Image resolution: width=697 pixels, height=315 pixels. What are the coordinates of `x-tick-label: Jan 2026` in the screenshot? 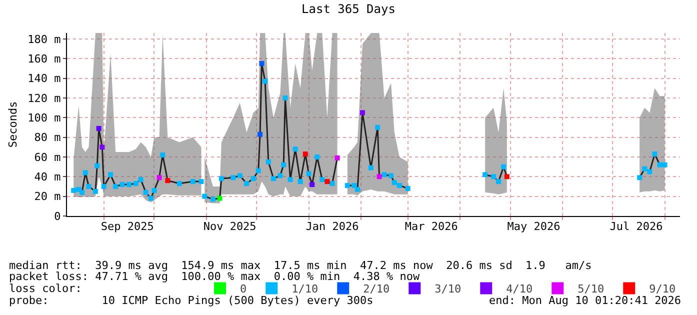 It's located at (332, 227).